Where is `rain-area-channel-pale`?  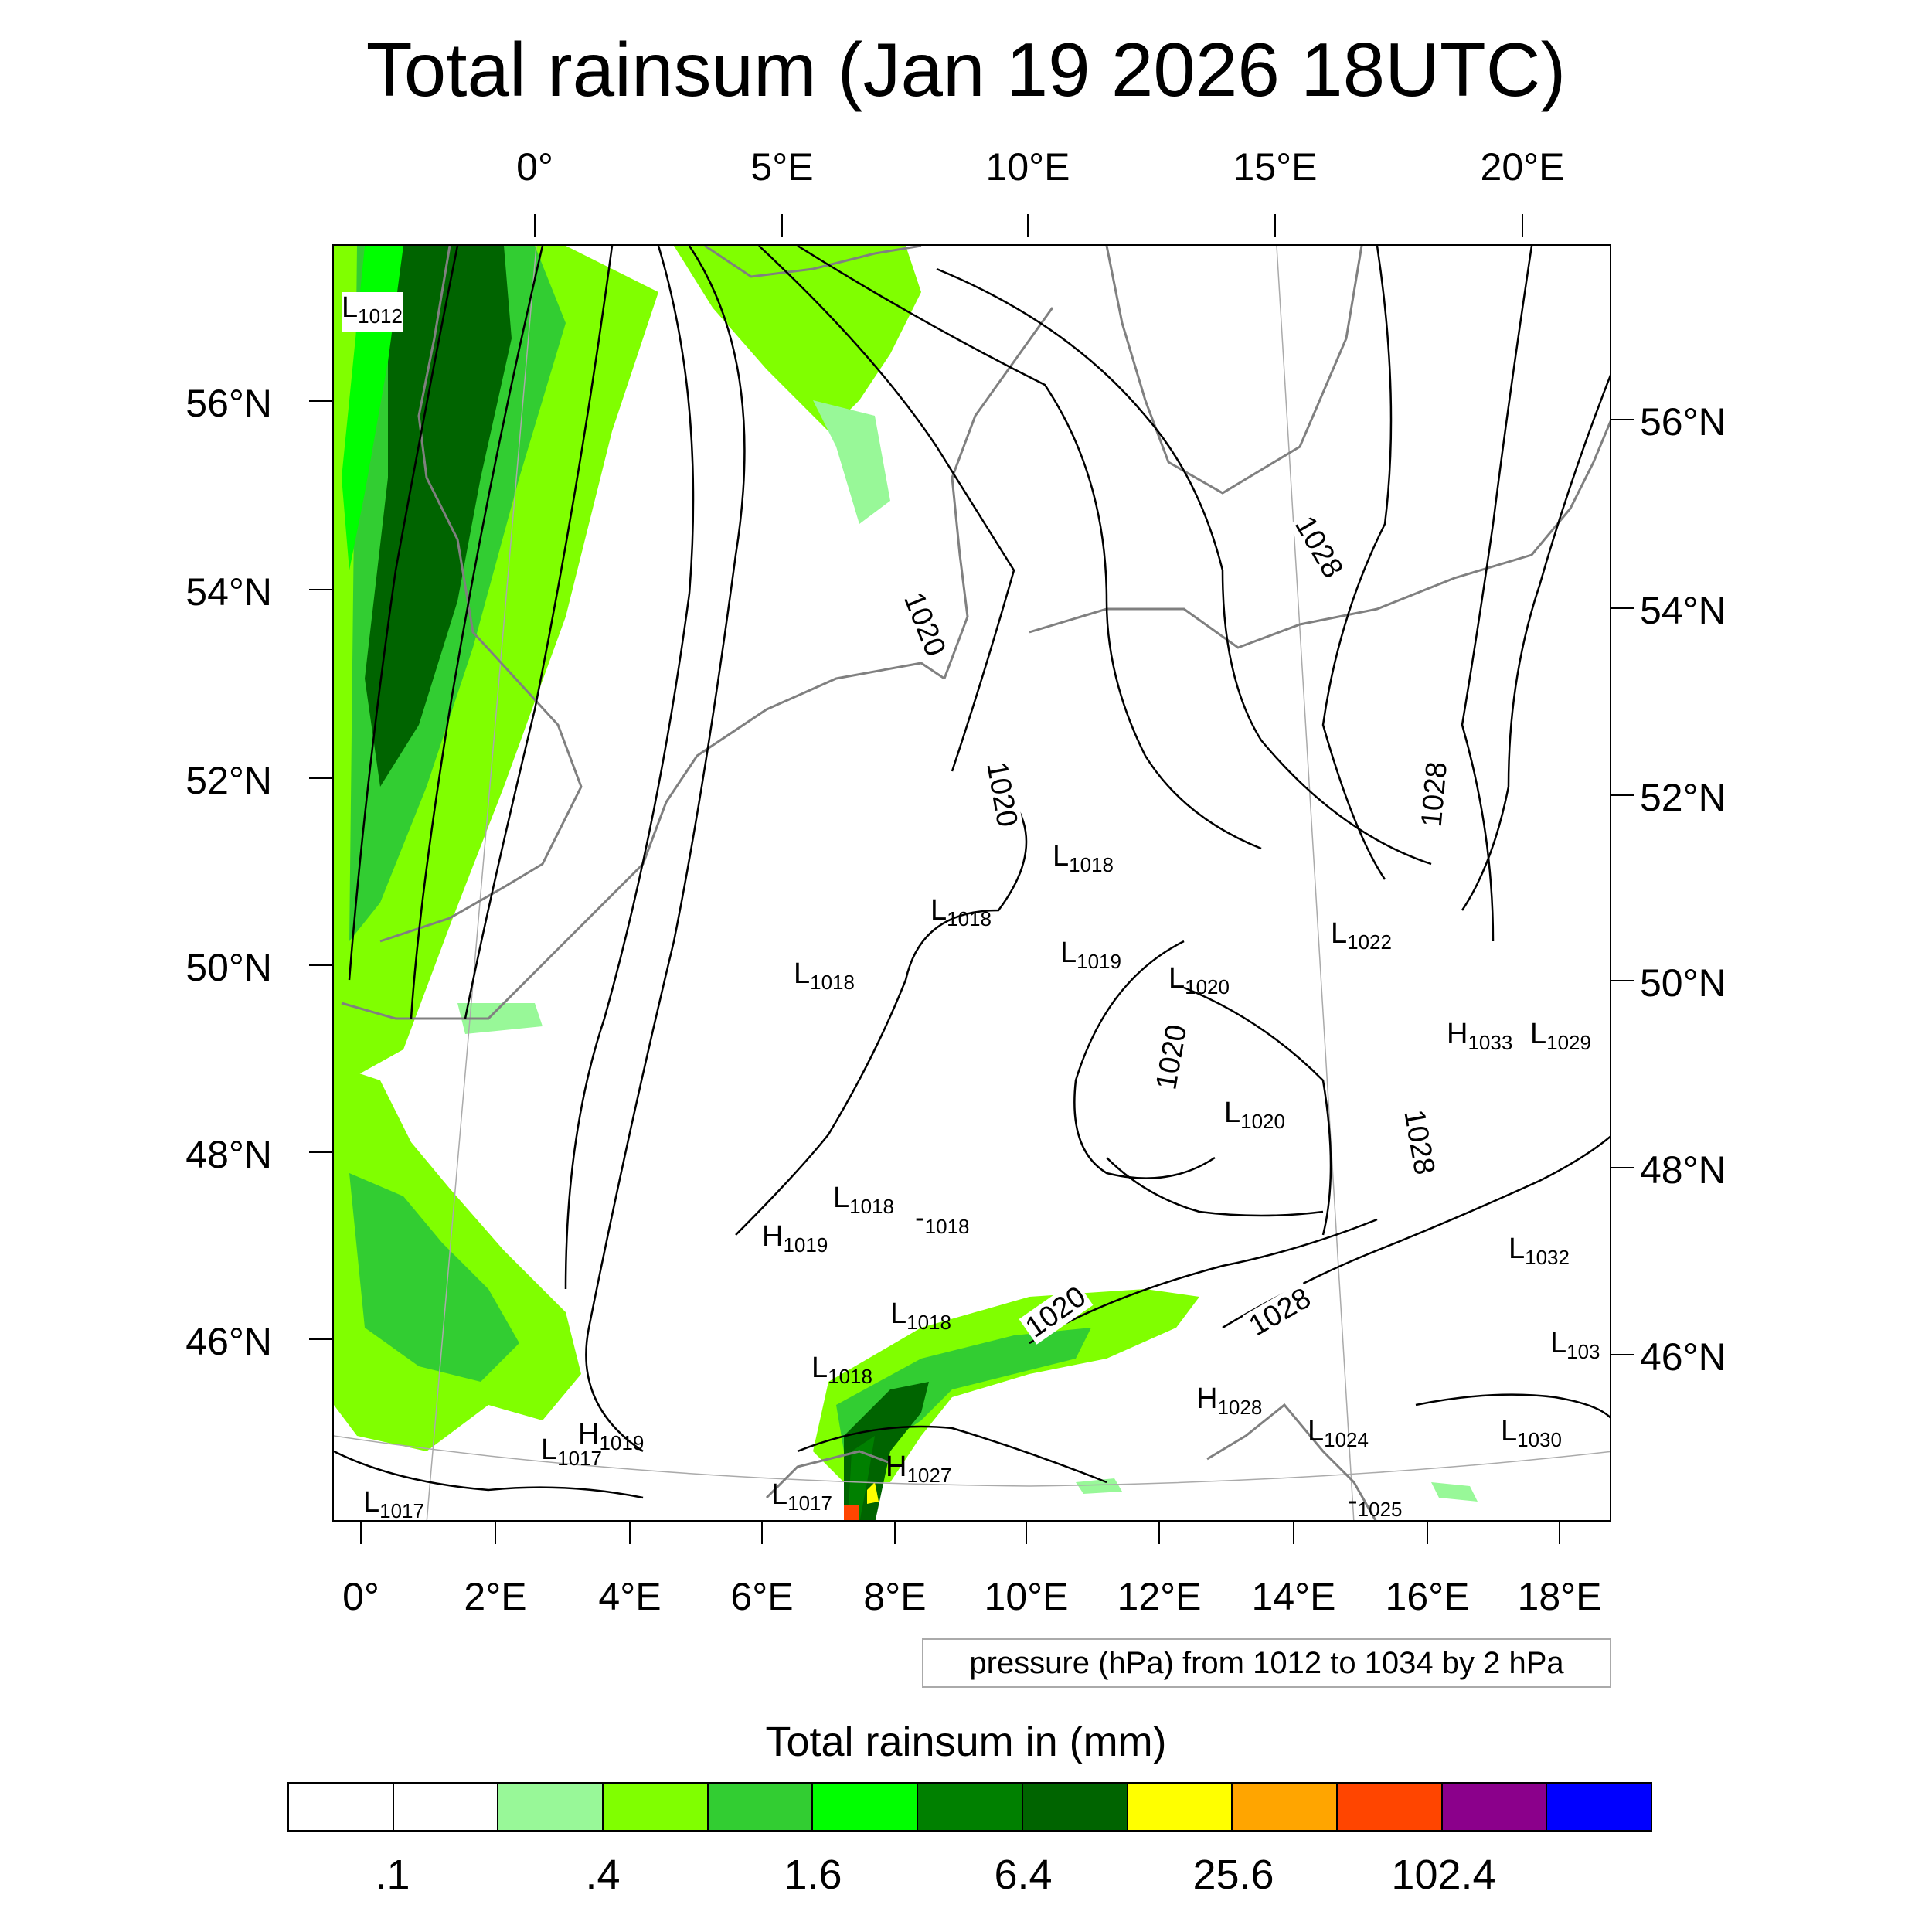
rain-area-channel-pale is located at coordinates (500, 1019).